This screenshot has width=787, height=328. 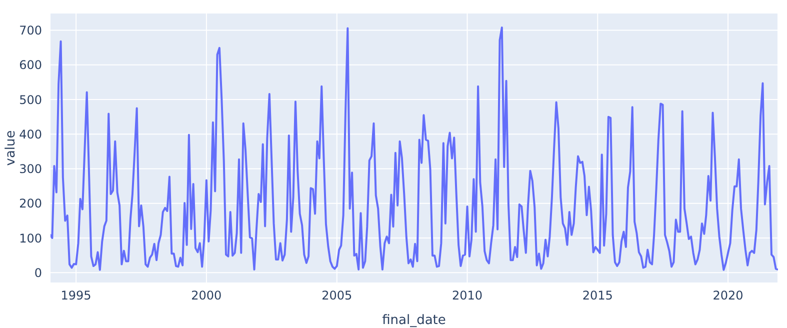 I want to click on x-tick-label: 2010, so click(x=467, y=295).